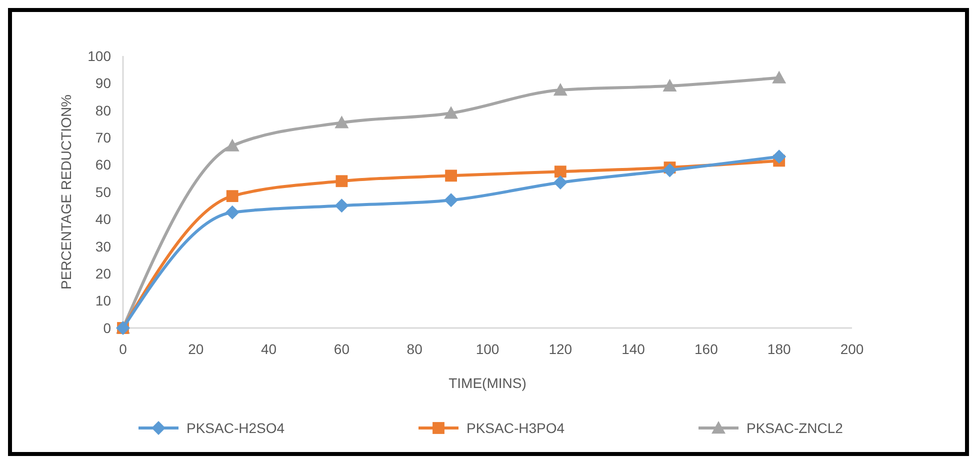 This screenshot has width=977, height=464. Describe the element at coordinates (779, 349) in the screenshot. I see `x-tick-label: 180` at that location.